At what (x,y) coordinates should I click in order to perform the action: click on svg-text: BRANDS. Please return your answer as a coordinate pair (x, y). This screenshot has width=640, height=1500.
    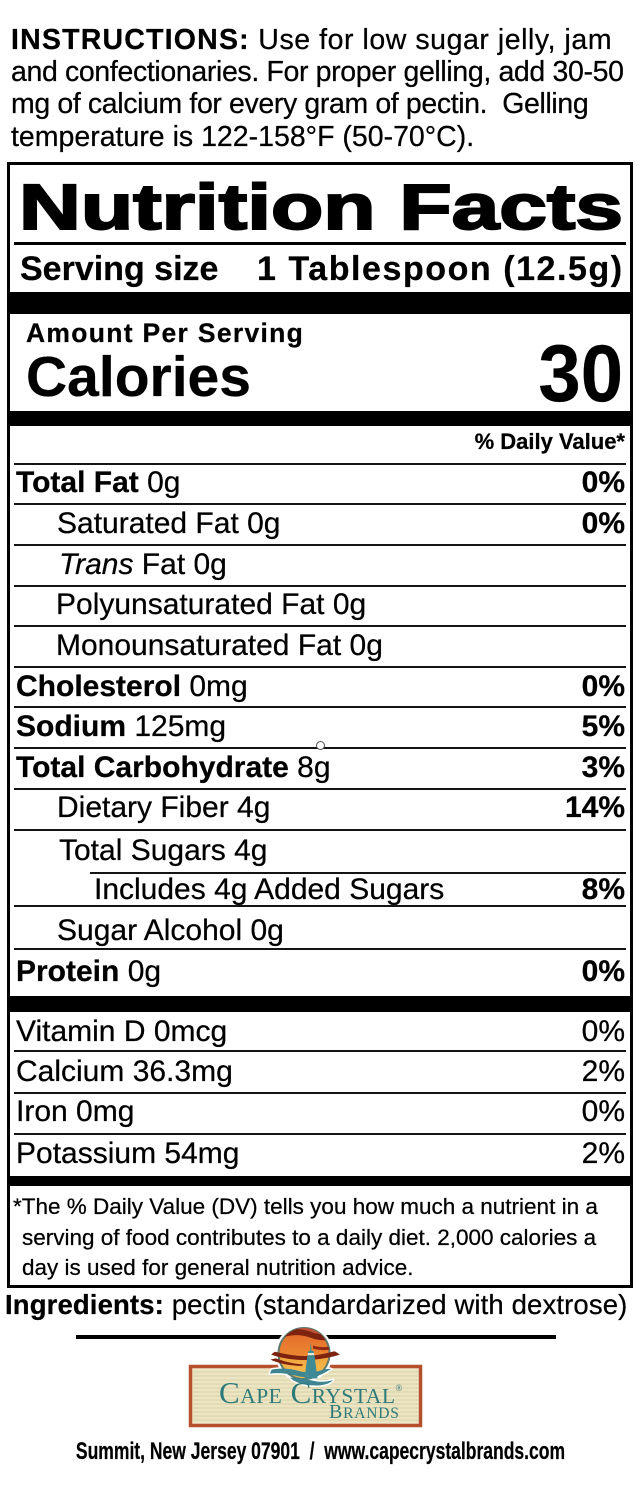
    Looking at the image, I should click on (364, 1412).